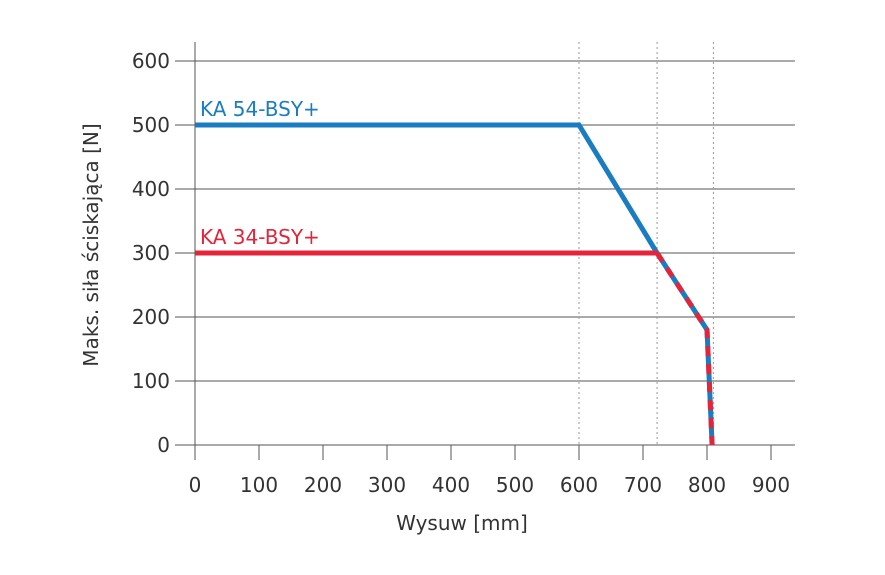 Image resolution: width=885 pixels, height=575 pixels. What do you see at coordinates (771, 485) in the screenshot?
I see `x-tick-label: 900` at bounding box center [771, 485].